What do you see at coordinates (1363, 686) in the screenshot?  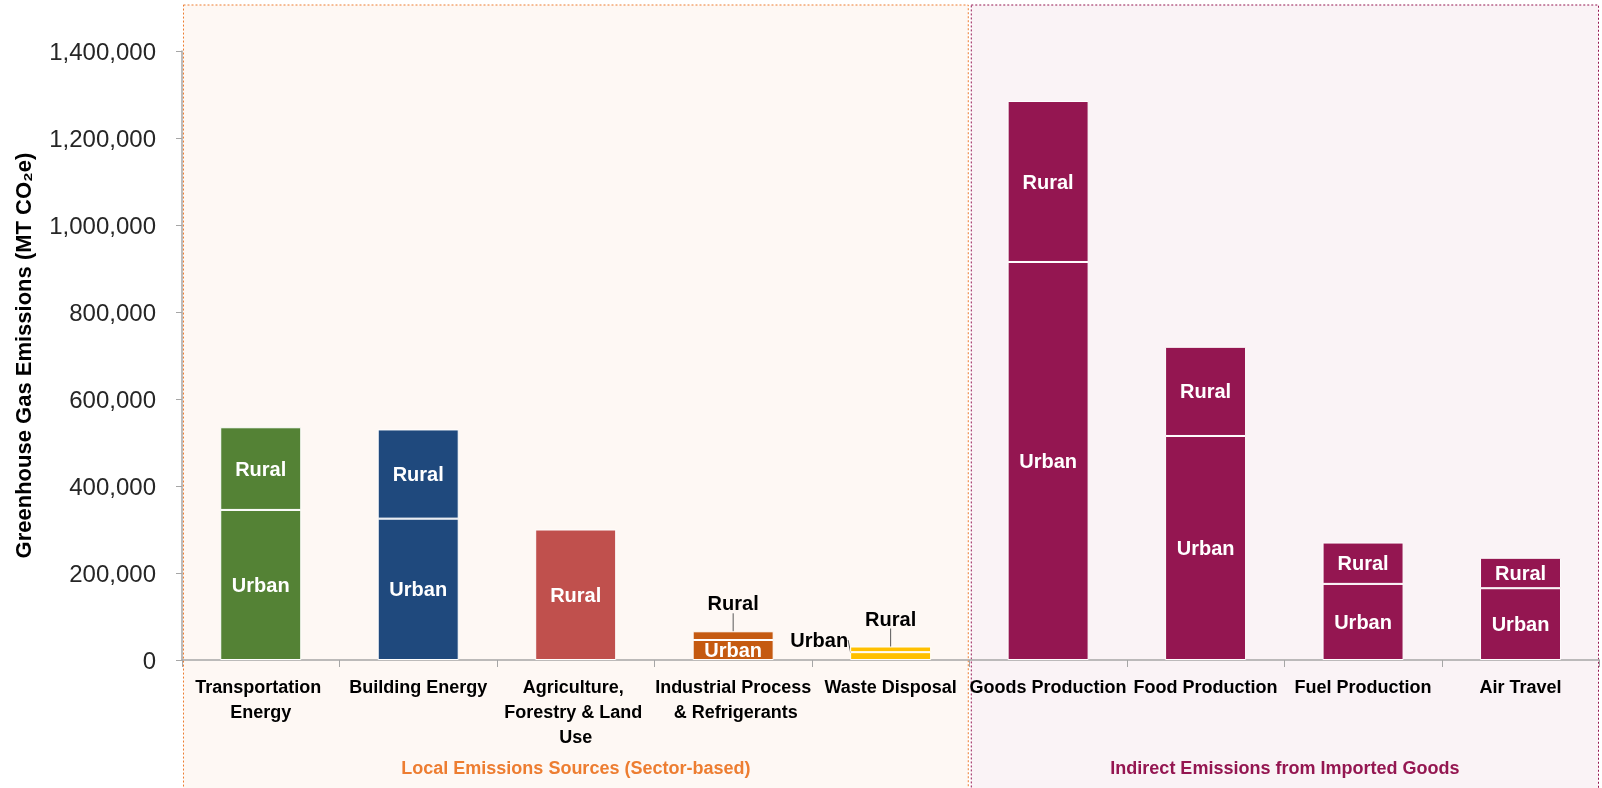 I see `x-tick-label: Fuel Production` at bounding box center [1363, 686].